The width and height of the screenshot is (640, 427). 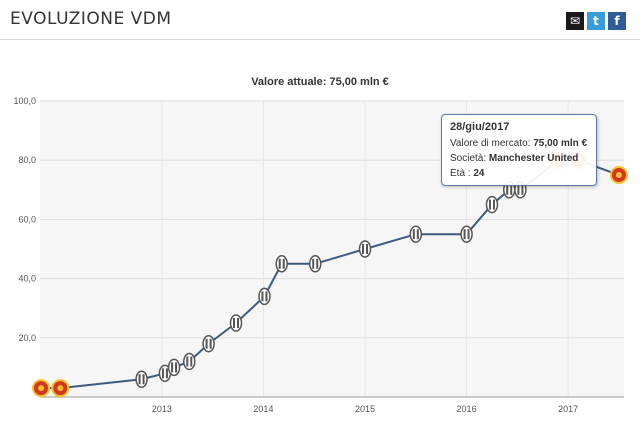 I want to click on tooltip-age-row: Età : 24, so click(x=467, y=173).